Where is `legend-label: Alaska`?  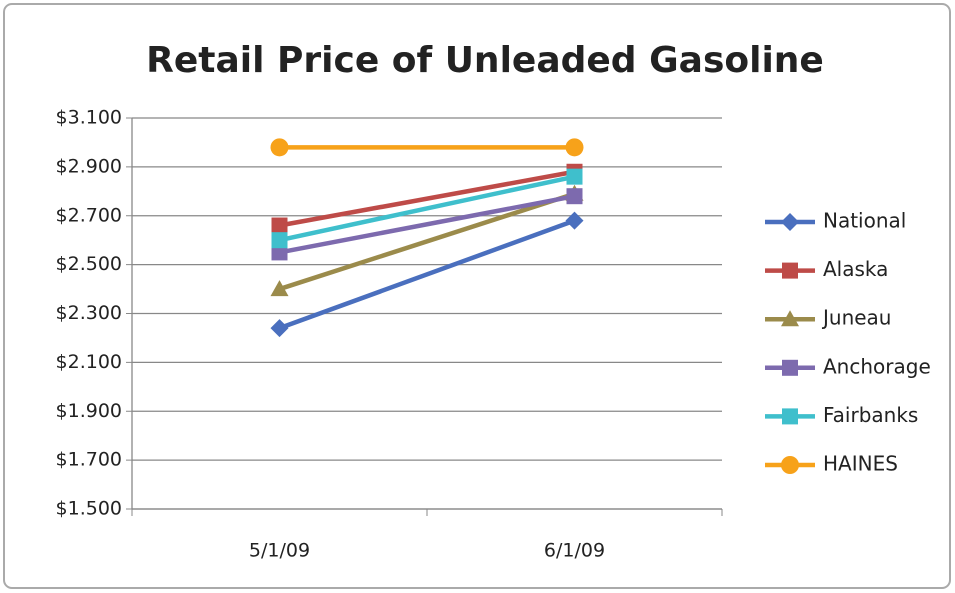
legend-label: Alaska is located at coordinates (855, 269).